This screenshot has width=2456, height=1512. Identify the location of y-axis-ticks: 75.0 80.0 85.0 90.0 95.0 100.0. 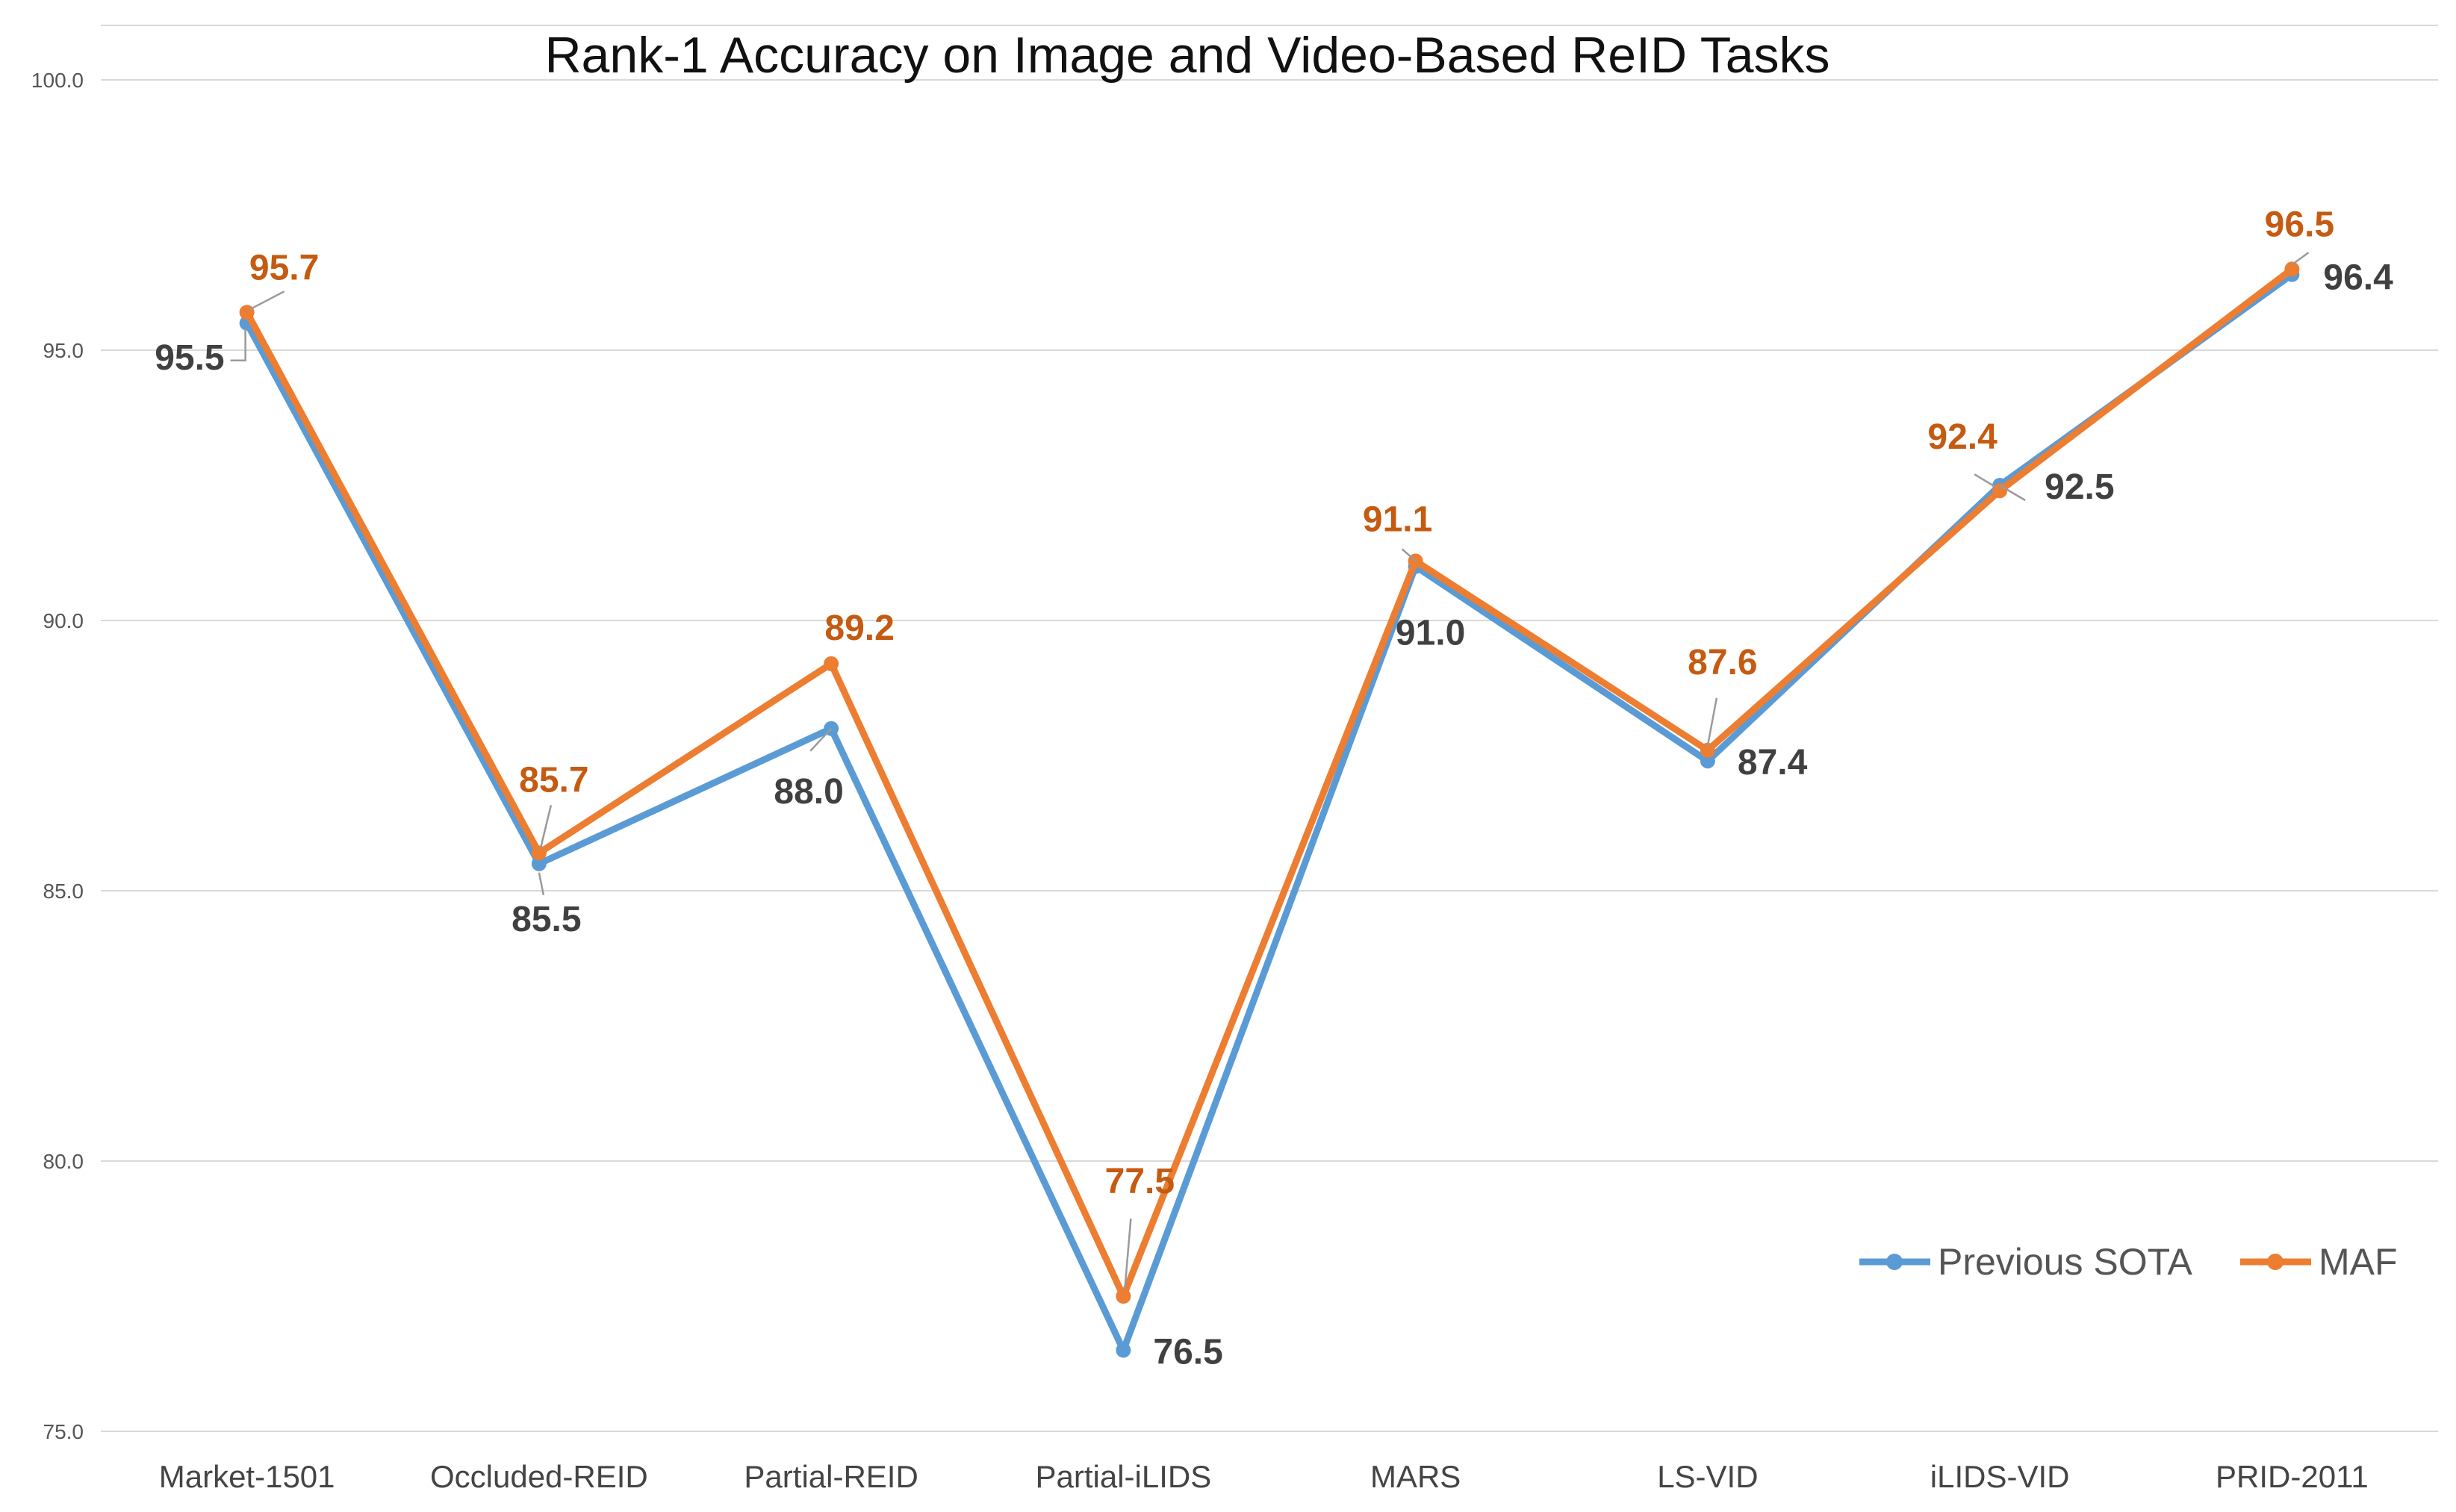
(57, 756).